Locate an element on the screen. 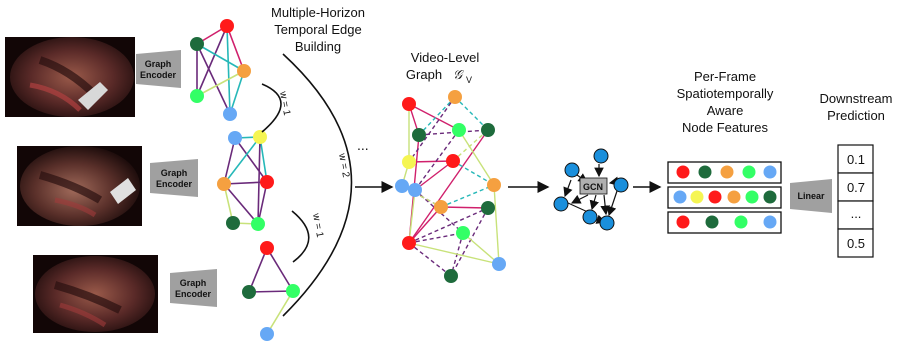  svg-text: V is located at coordinates (469, 80).